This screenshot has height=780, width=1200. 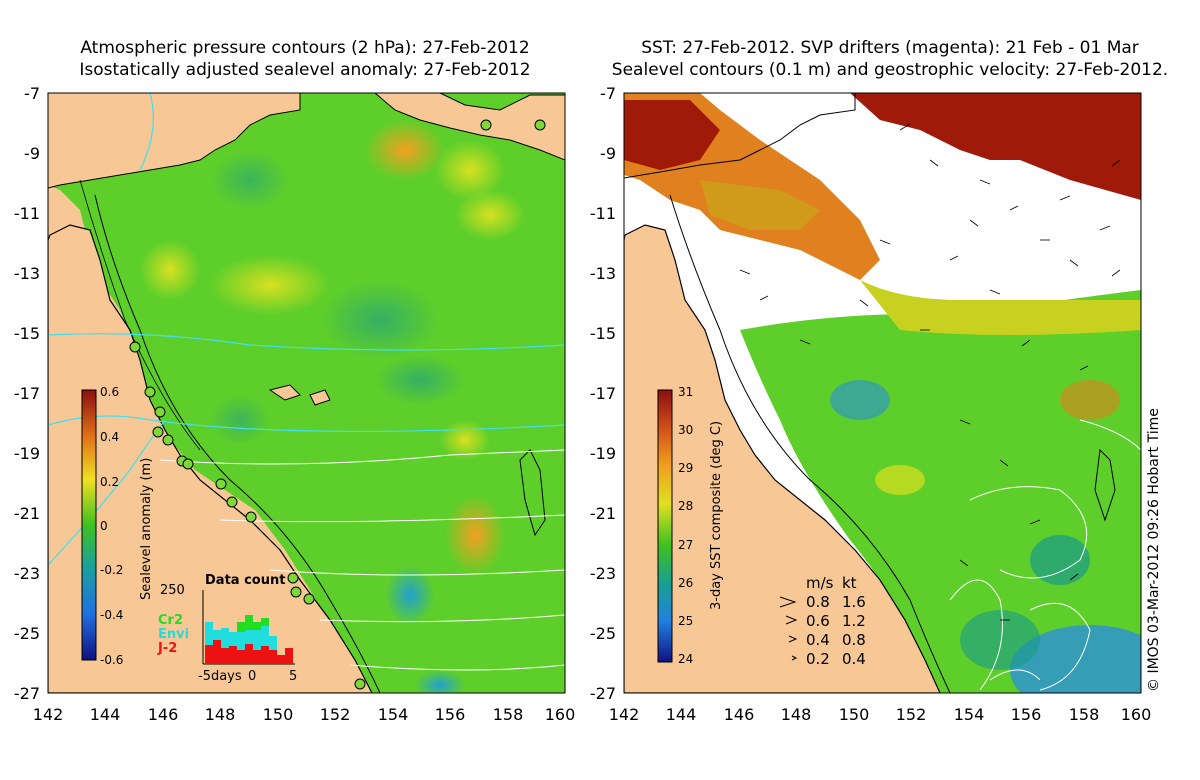 I want to click on x-label: 152, so click(x=911, y=714).